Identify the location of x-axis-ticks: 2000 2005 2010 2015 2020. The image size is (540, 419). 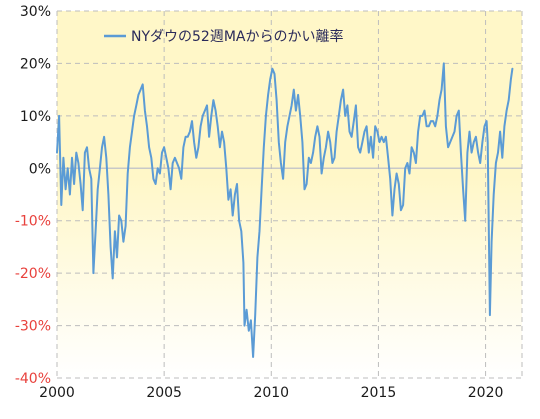
(271, 393).